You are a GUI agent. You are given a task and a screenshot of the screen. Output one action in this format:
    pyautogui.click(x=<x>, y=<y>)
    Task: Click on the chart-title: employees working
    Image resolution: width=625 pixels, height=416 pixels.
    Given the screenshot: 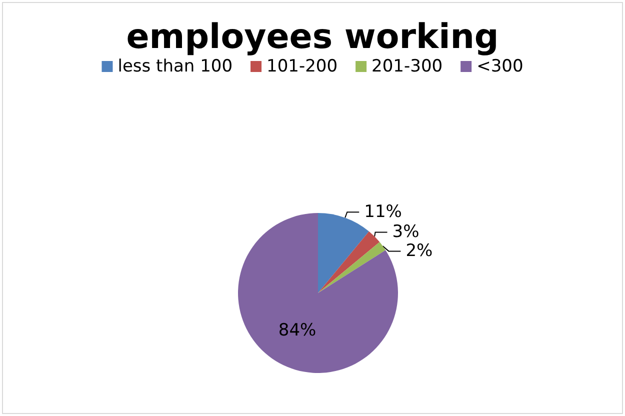 What is the action you would take?
    pyautogui.click(x=312, y=37)
    